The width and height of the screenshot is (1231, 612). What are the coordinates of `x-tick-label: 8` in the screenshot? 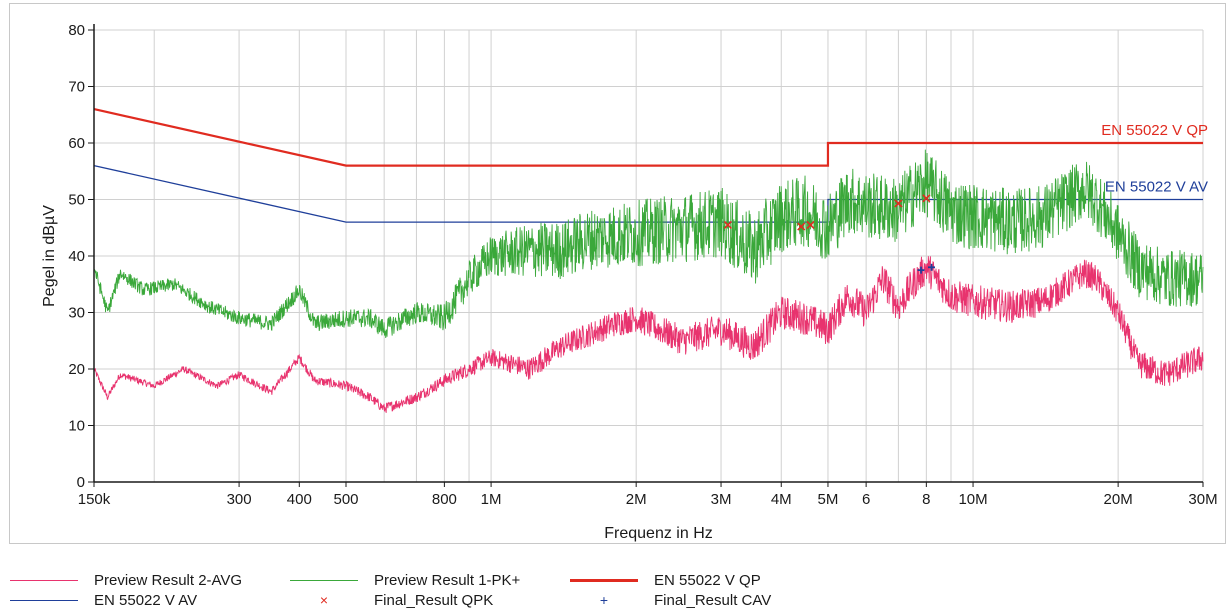 It's located at (926, 499).